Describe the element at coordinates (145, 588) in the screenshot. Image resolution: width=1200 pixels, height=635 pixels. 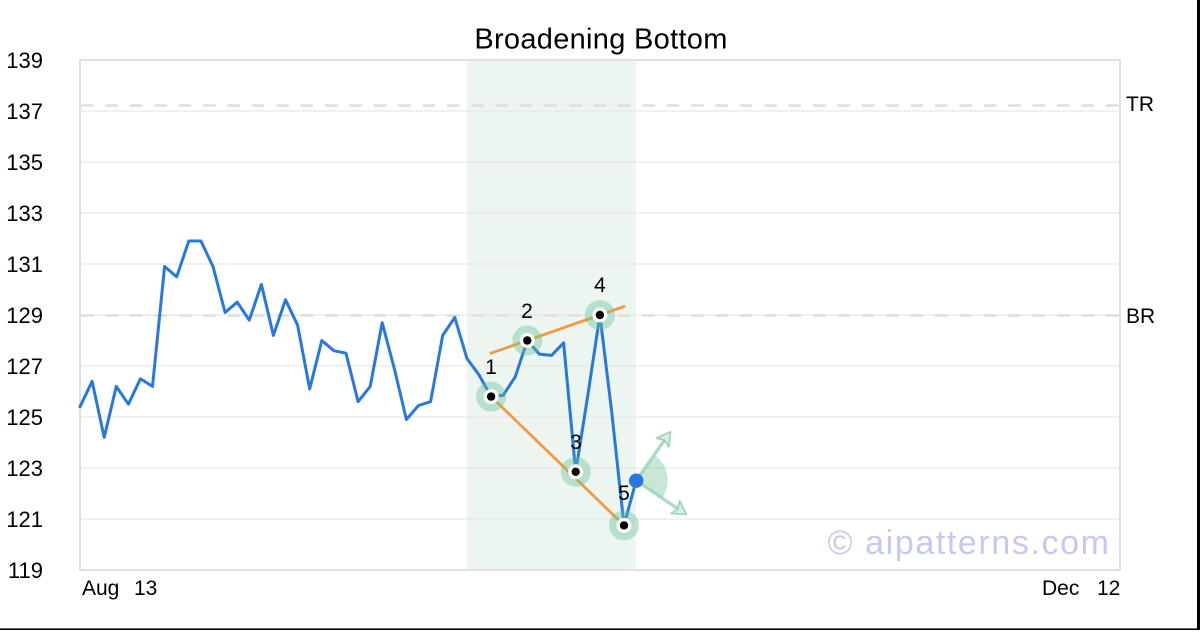
I see `svg-text: 13` at that location.